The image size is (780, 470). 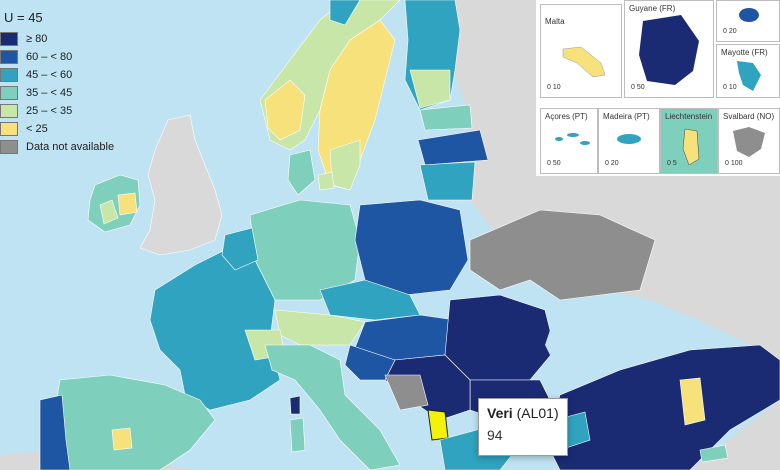 What do you see at coordinates (672, 163) in the screenshot?
I see `inset-scale: 0 5` at bounding box center [672, 163].